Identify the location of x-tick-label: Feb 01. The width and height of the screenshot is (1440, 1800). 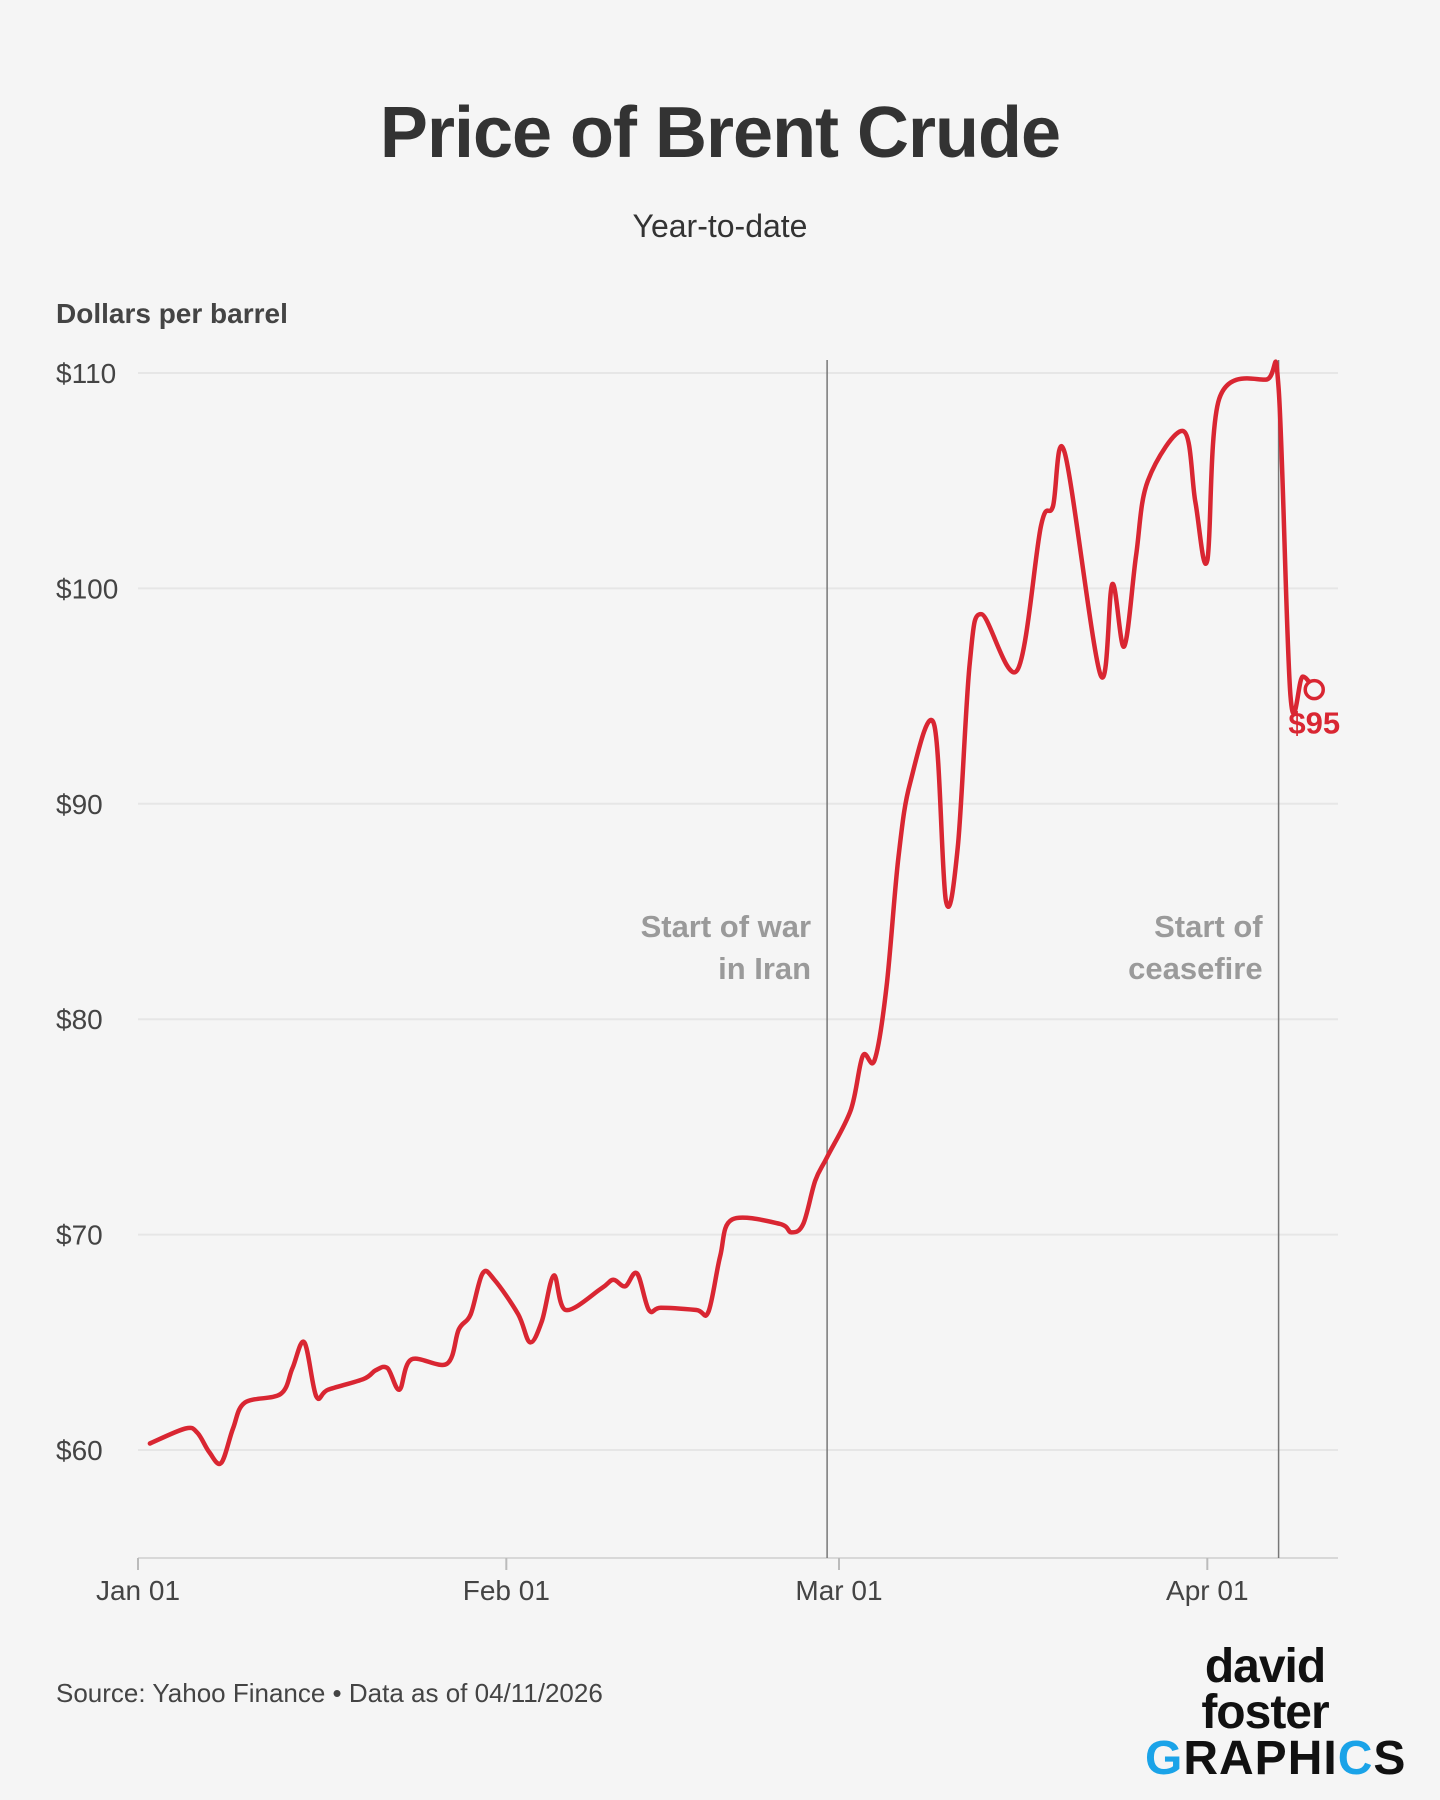
(506, 1590).